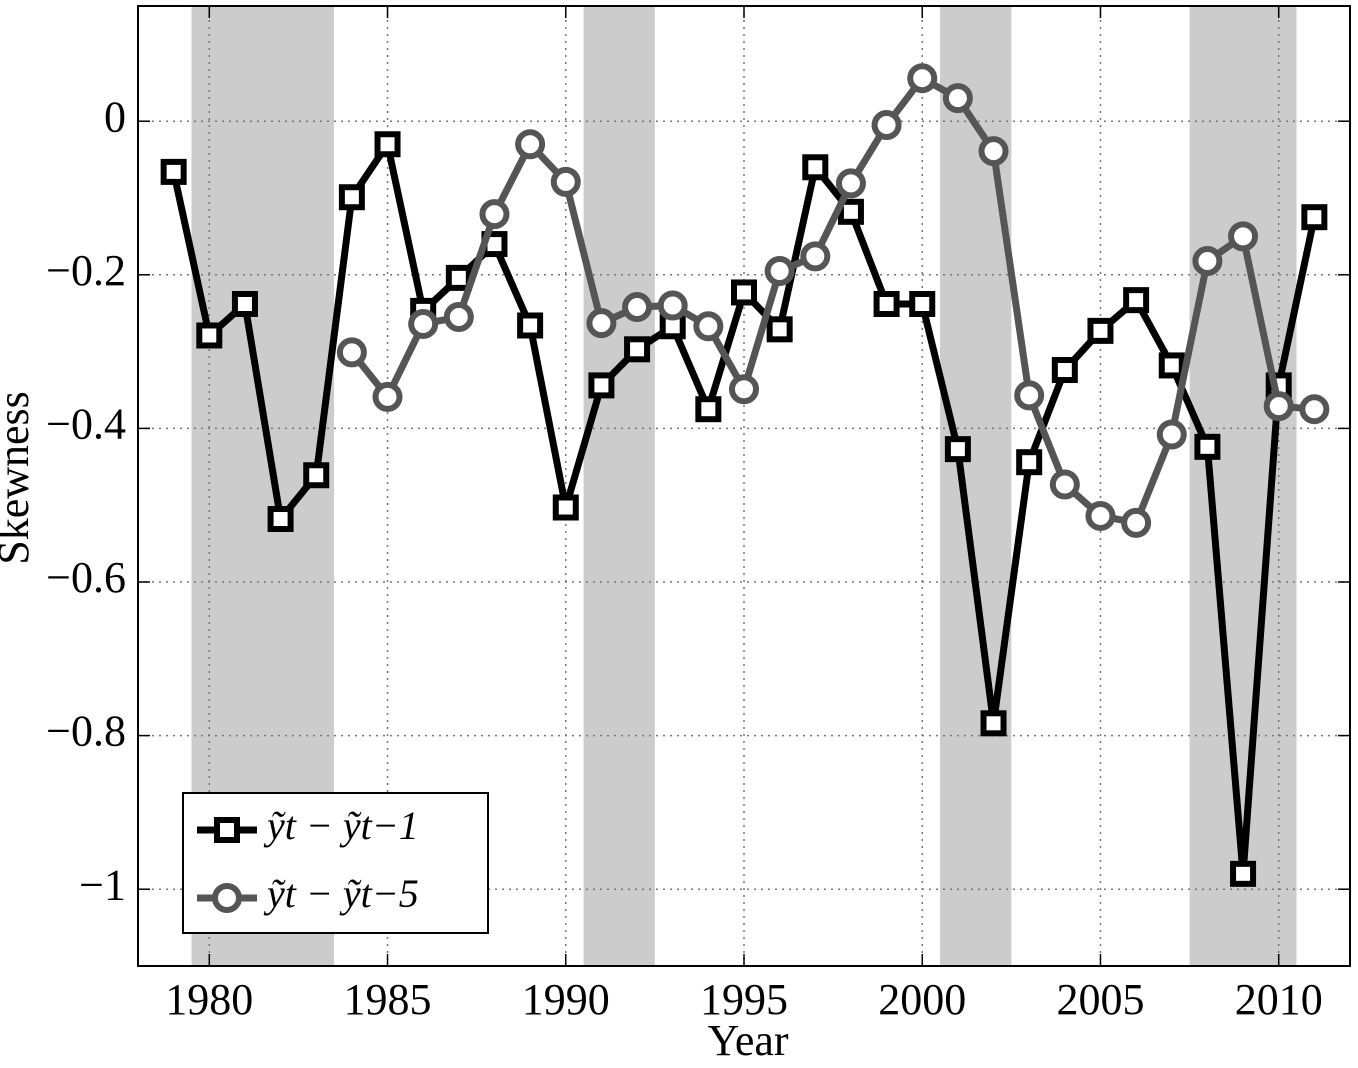 This screenshot has height=1068, width=1358. Describe the element at coordinates (86, 731) in the screenshot. I see `y-tick-label: −0.8` at that location.